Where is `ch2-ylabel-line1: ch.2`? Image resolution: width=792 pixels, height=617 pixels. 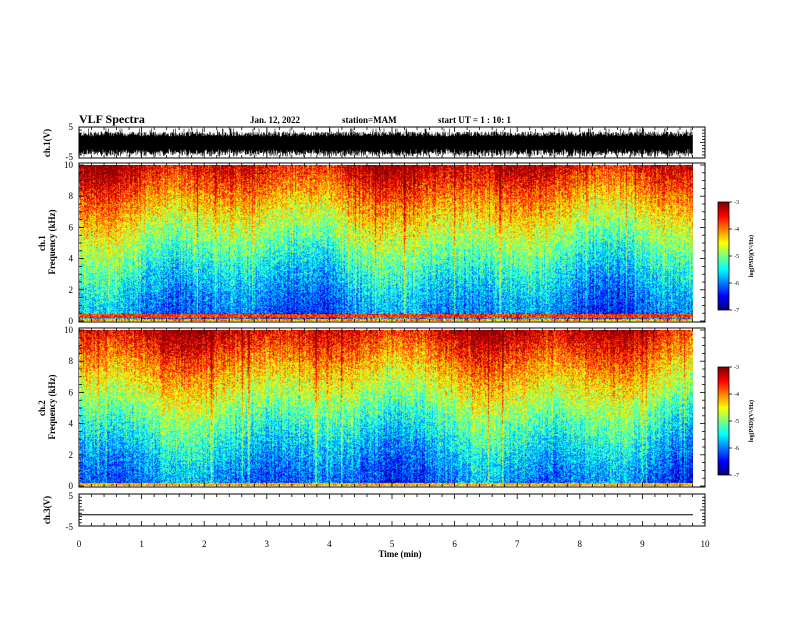 ch2-ylabel-line1: ch.2 is located at coordinates (42, 408).